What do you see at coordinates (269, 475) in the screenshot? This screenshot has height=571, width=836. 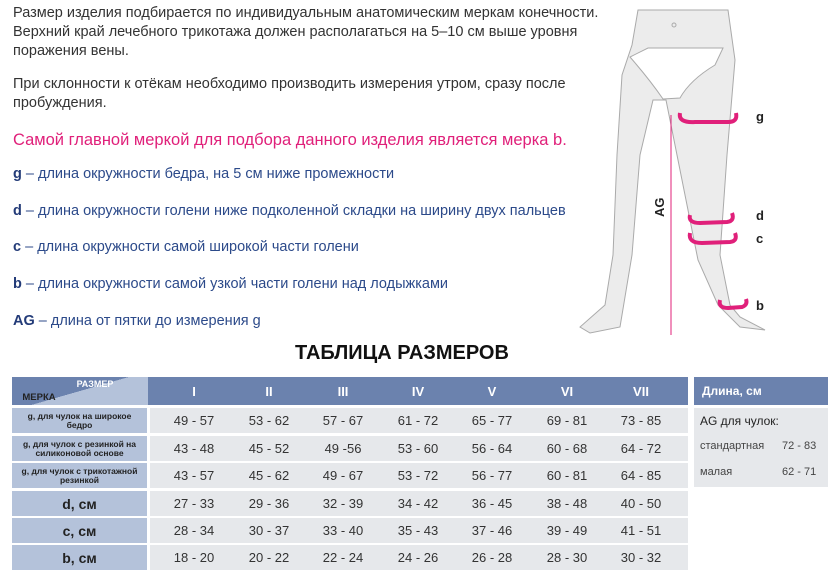 I see `value-cell: 45 - 62` at bounding box center [269, 475].